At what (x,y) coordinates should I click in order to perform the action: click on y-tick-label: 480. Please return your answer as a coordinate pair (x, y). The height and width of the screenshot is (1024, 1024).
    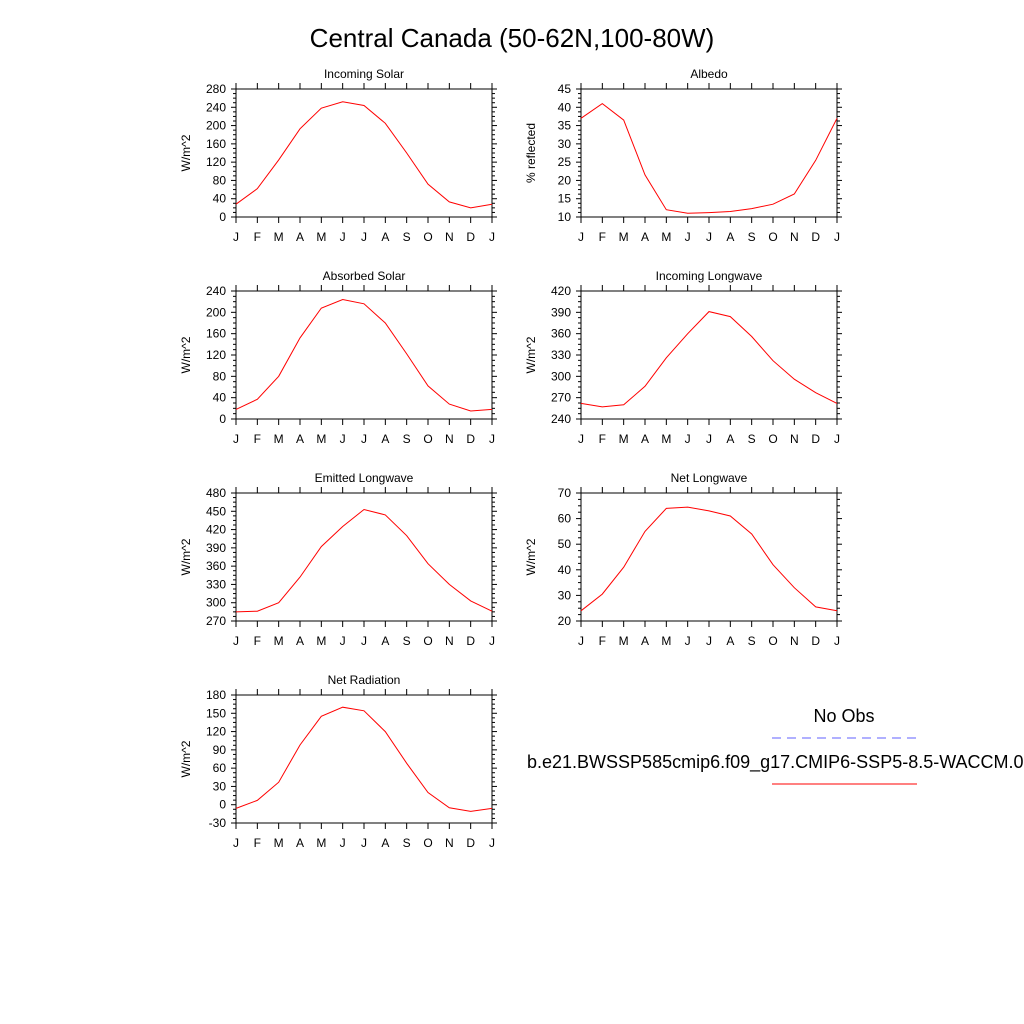
    Looking at the image, I should click on (216, 493).